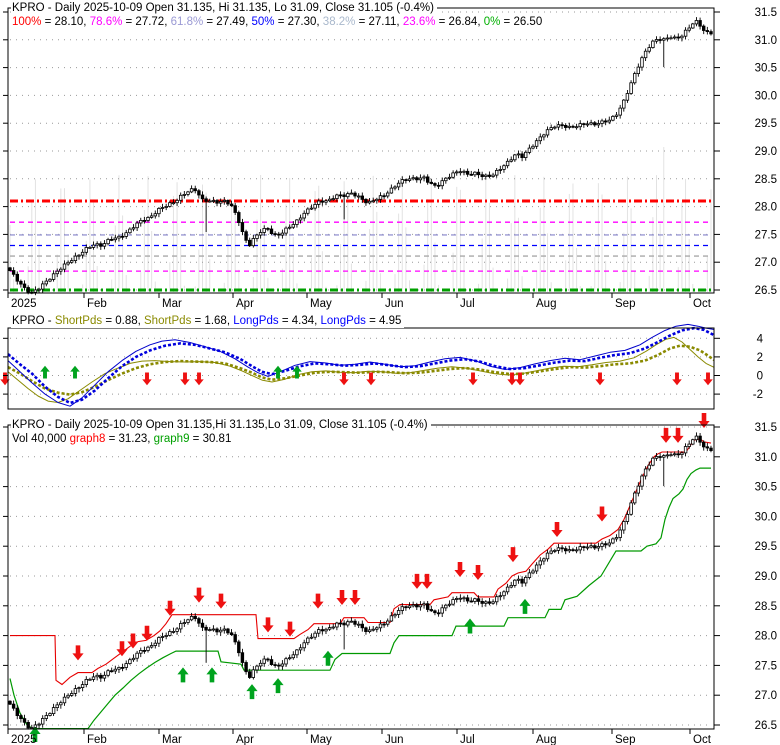 This screenshot has height=745, width=780. What do you see at coordinates (106, 22) in the screenshot?
I see `legend-segment: 78.6%` at bounding box center [106, 22].